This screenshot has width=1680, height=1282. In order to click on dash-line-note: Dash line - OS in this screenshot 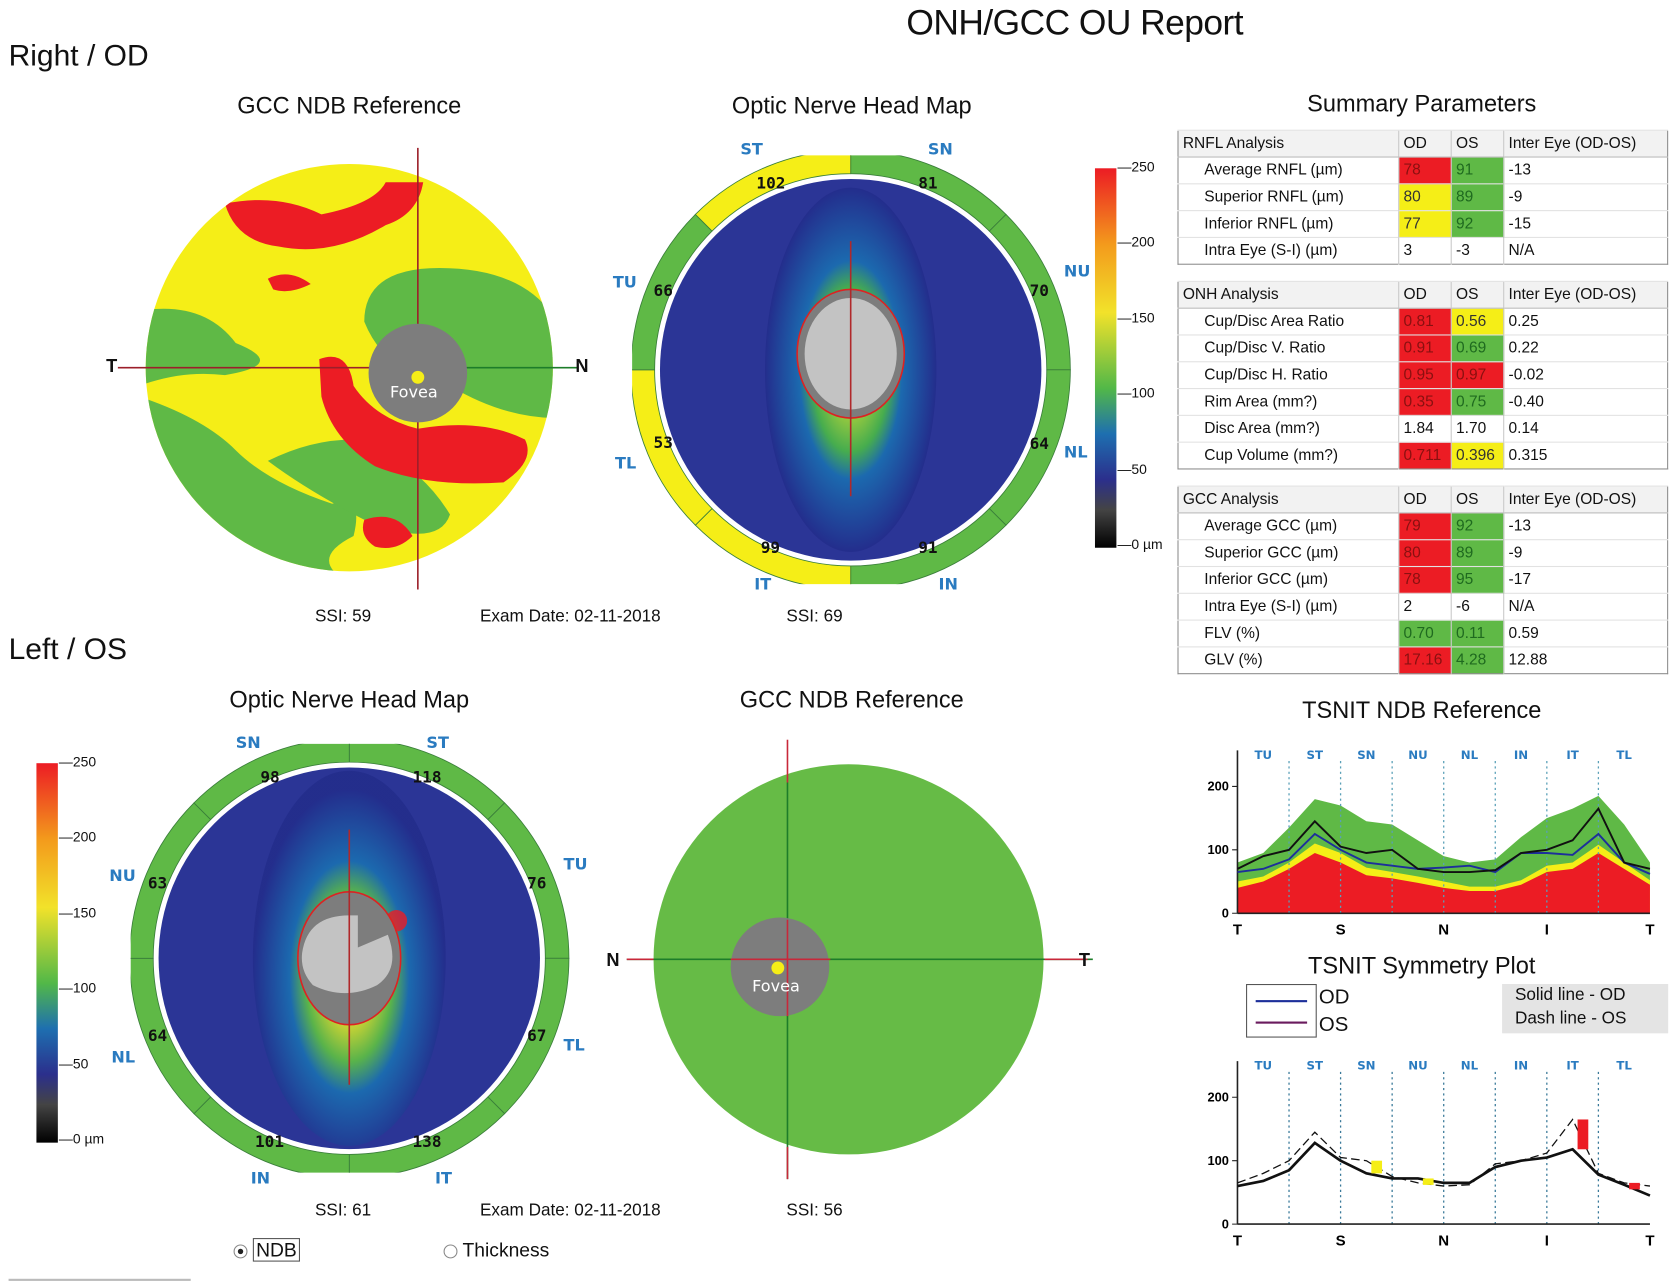, I will do `click(1570, 1018)`.